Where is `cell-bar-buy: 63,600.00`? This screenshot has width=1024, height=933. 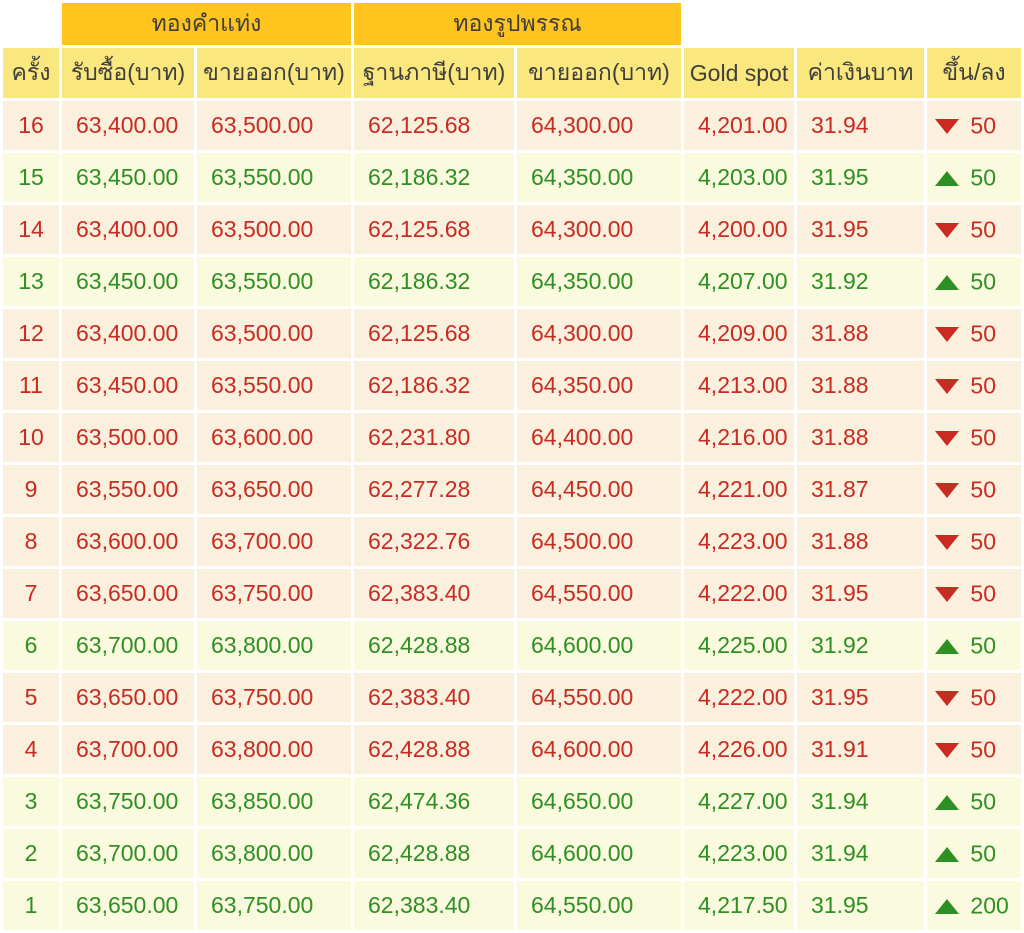 cell-bar-buy: 63,600.00 is located at coordinates (128, 541).